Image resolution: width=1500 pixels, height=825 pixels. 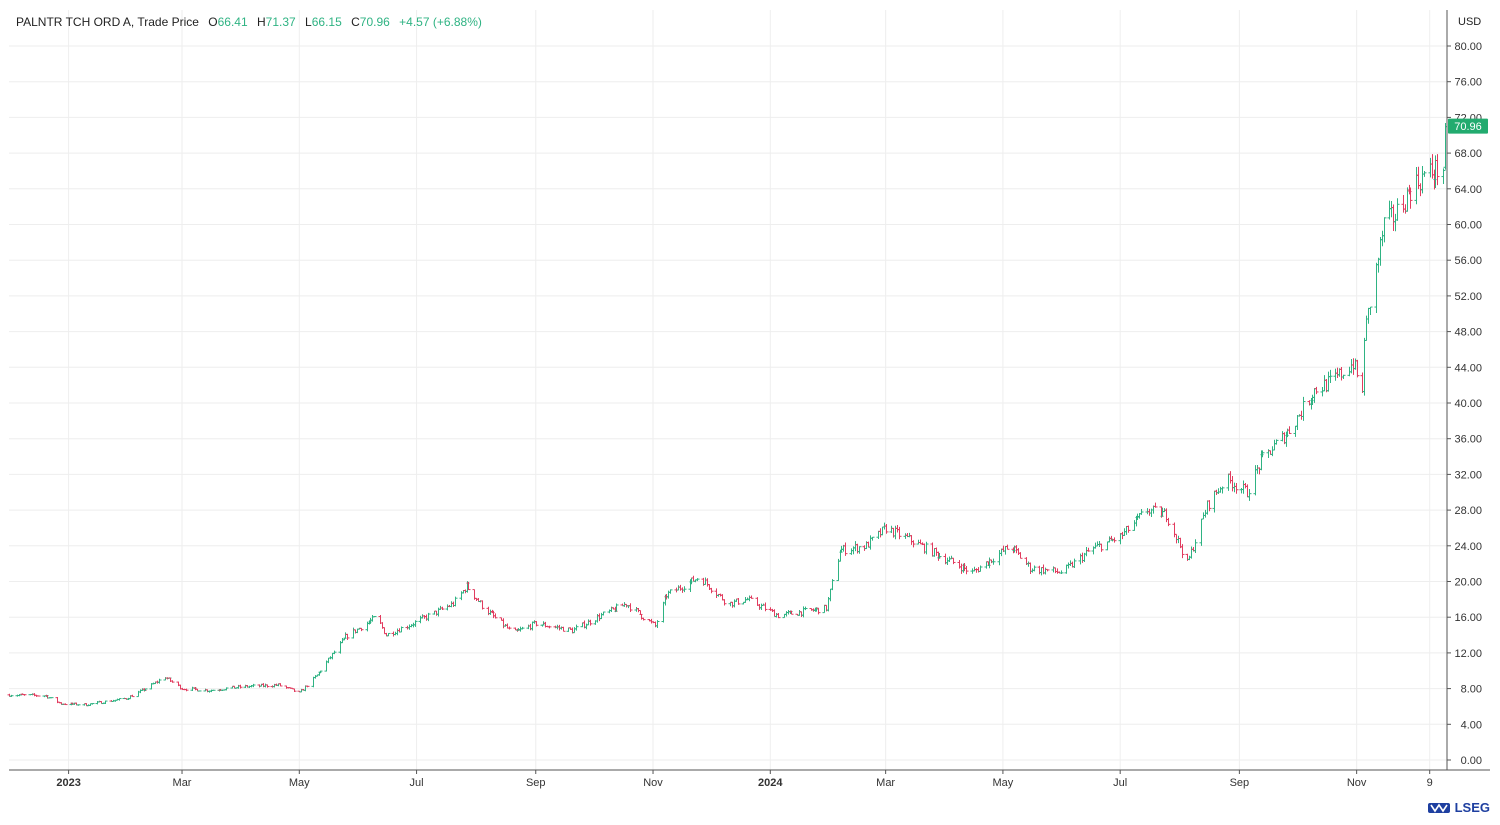 What do you see at coordinates (308, 22) in the screenshot?
I see `low-label: L` at bounding box center [308, 22].